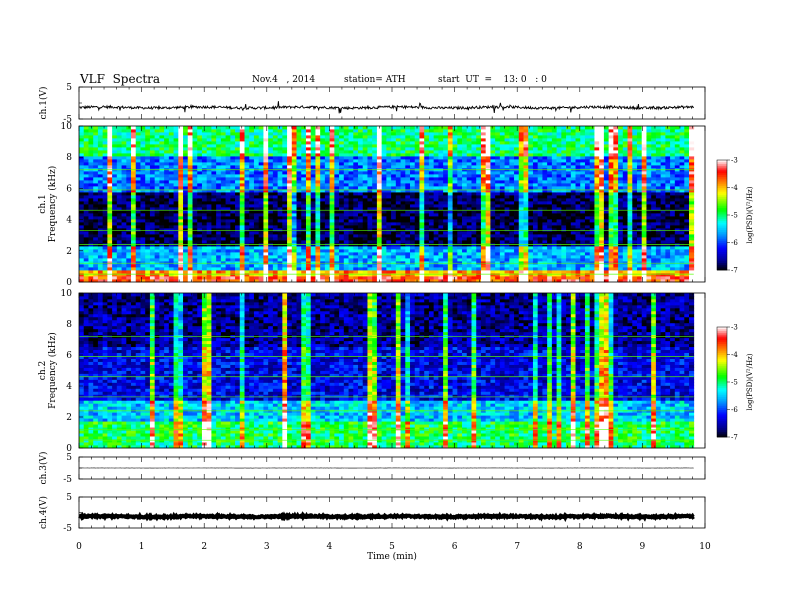 This screenshot has height=612, width=792. Describe the element at coordinates (69, 458) in the screenshot. I see `ch3-waveform-ytick-label: 5` at that location.